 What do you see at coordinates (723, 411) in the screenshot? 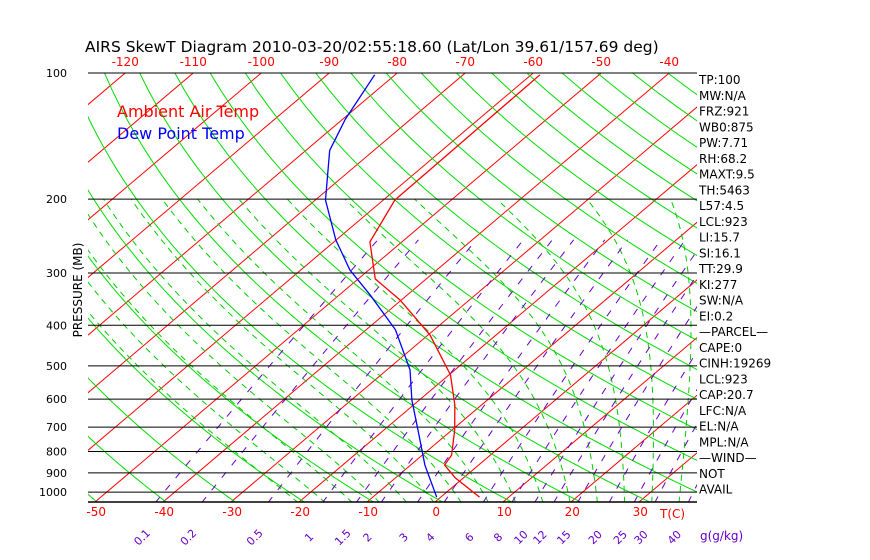
I see `stat-item: LFC:N/A` at bounding box center [723, 411].